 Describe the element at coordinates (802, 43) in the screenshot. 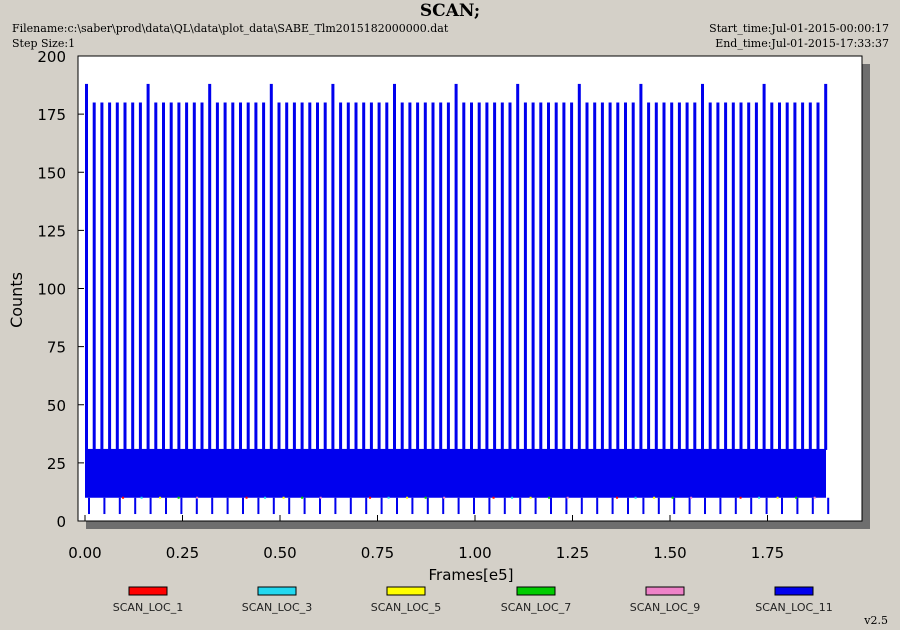

I see `end-time-text: End_time:Jul-01-2015-17:33:37` at that location.